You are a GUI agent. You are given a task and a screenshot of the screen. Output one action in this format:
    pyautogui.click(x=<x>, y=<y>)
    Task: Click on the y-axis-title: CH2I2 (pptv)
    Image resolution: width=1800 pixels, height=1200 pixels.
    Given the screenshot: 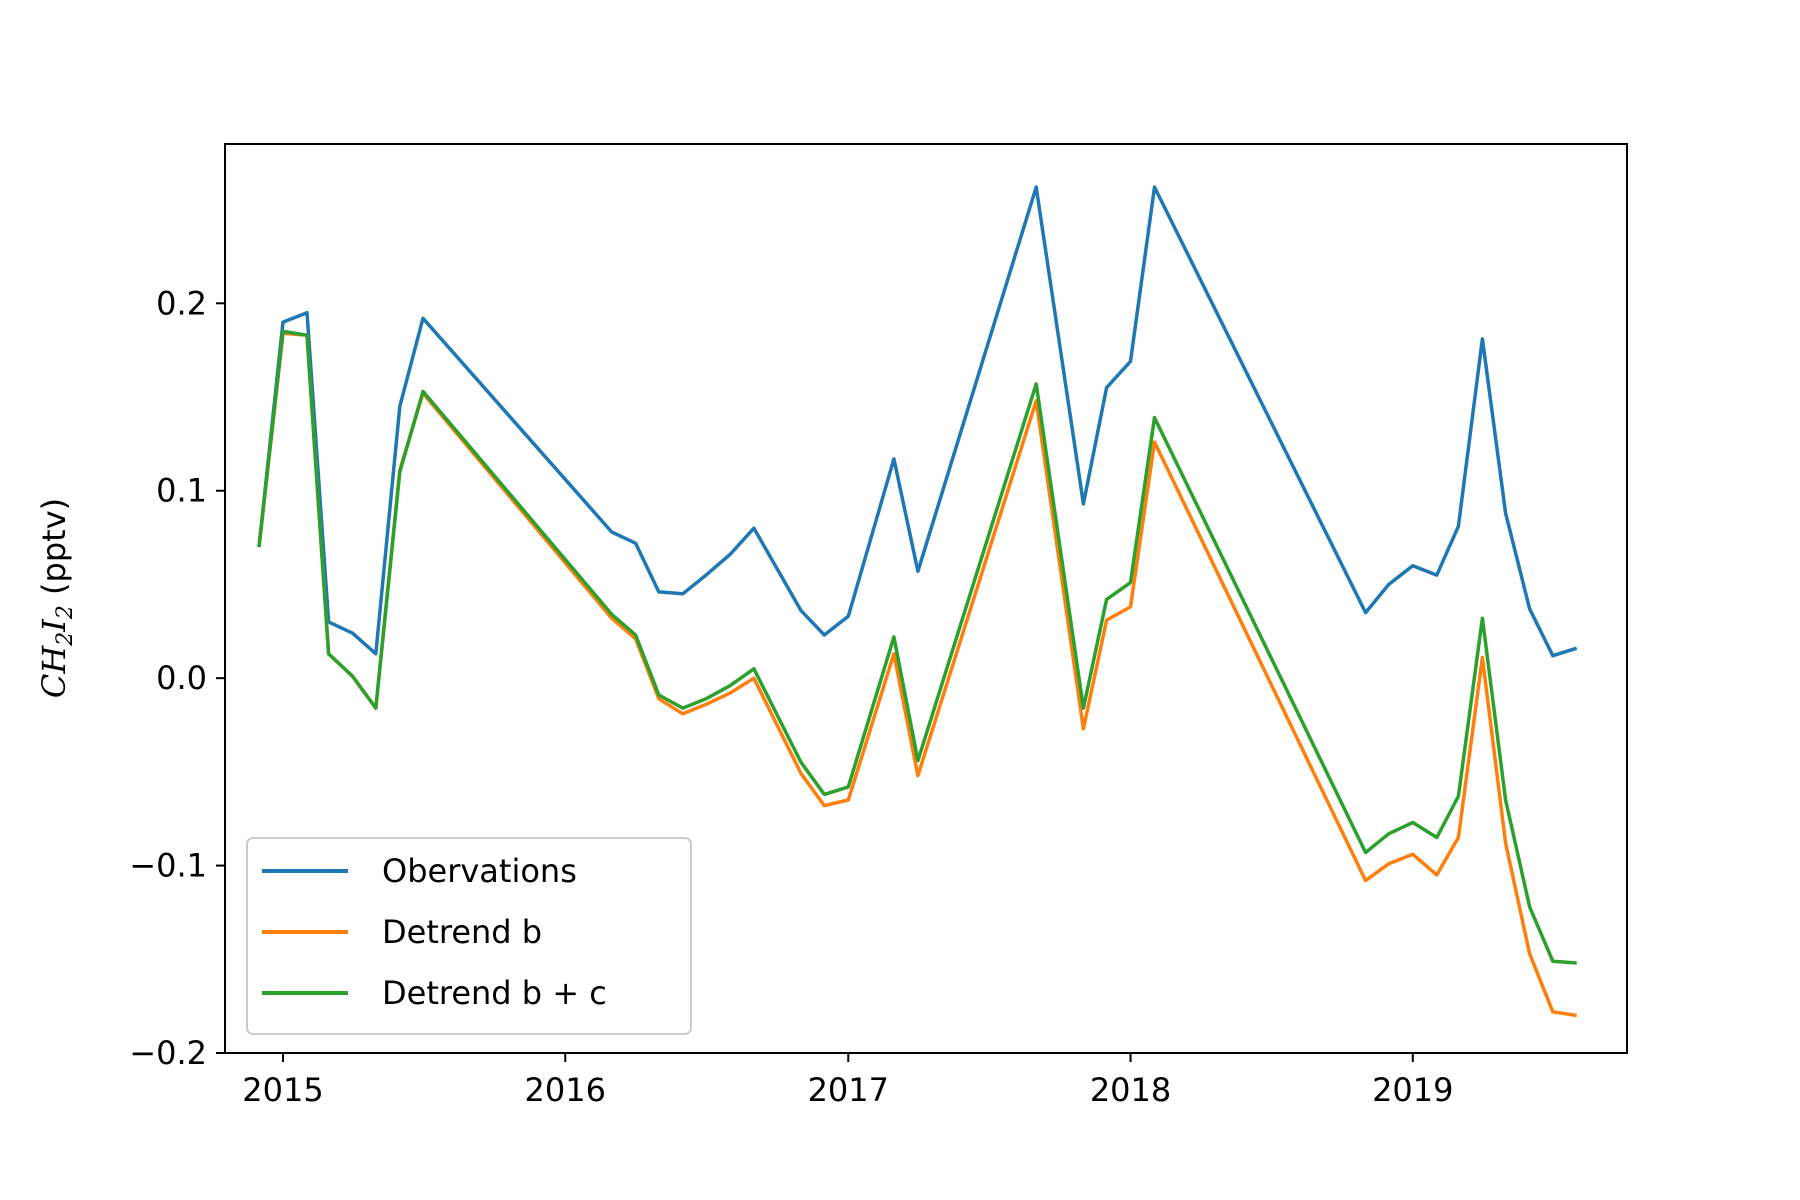 What is the action you would take?
    pyautogui.click(x=56, y=598)
    